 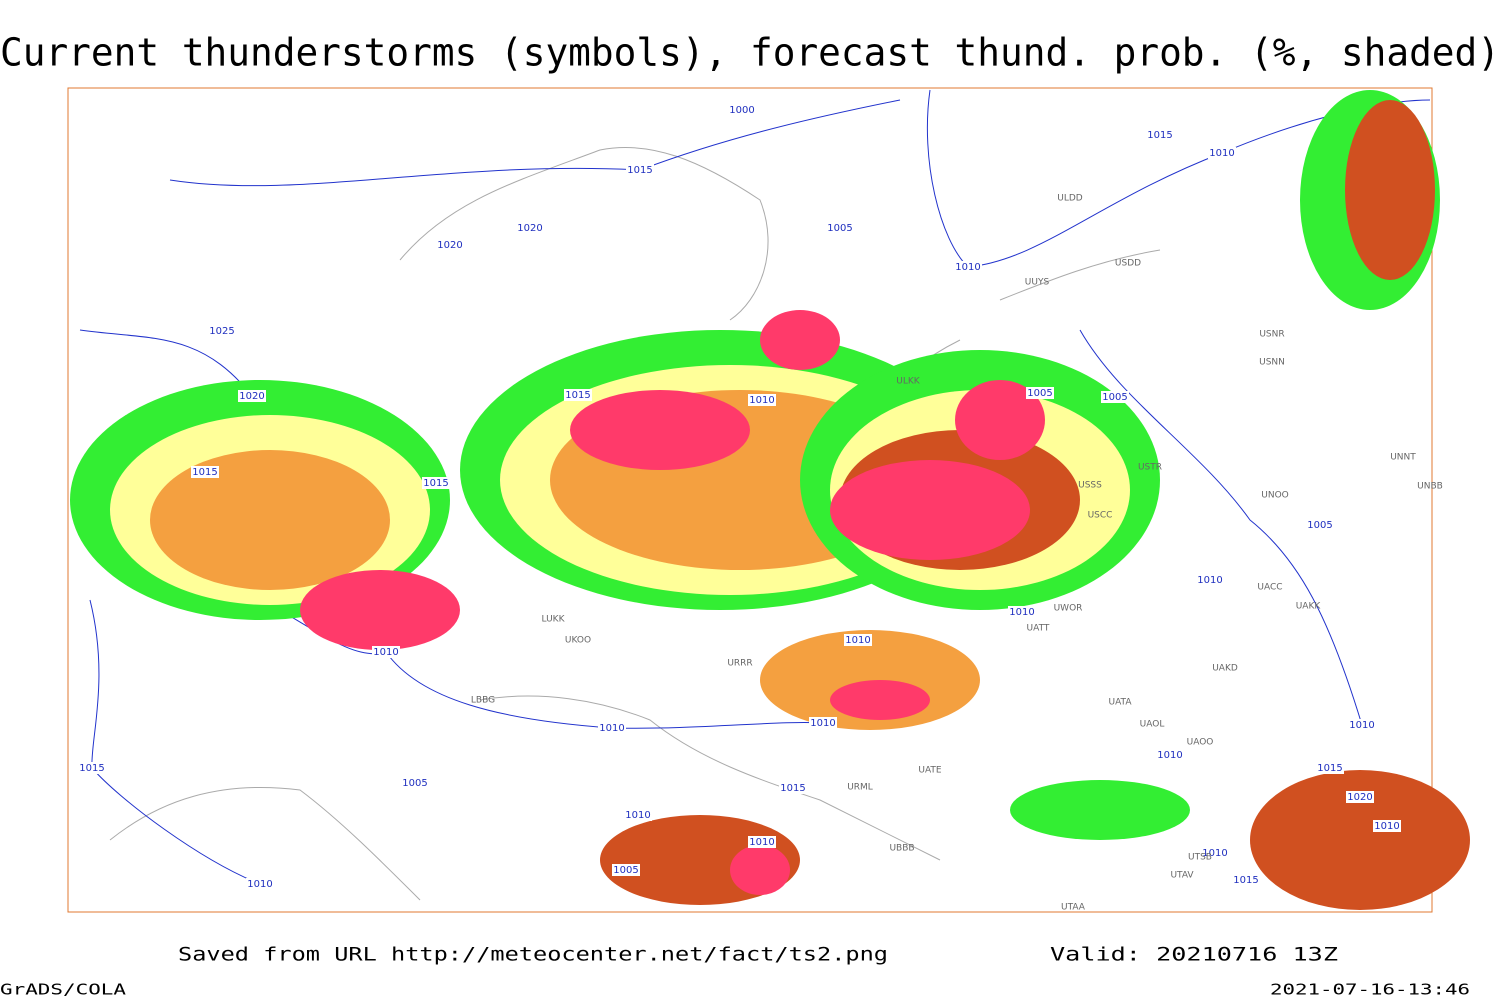 I want to click on station-label: UNOO, so click(x=1275, y=496).